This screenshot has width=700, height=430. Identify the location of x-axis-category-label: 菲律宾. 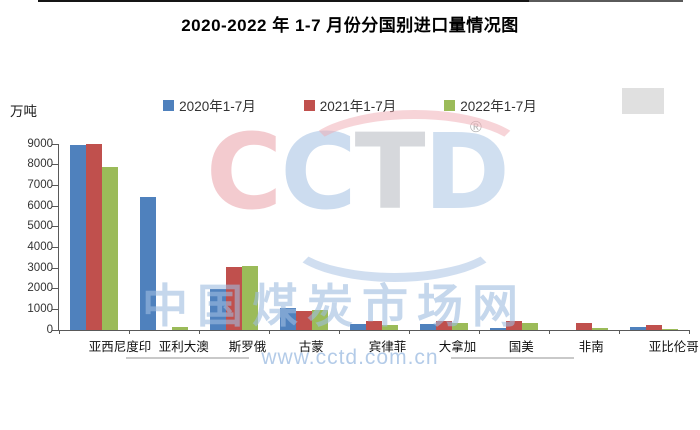
(386, 348).